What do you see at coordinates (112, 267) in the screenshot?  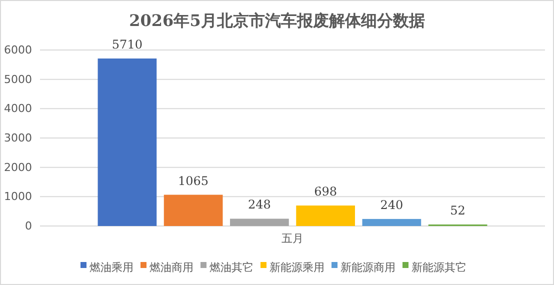 I see `legend-label: 燃油乘用` at bounding box center [112, 267].